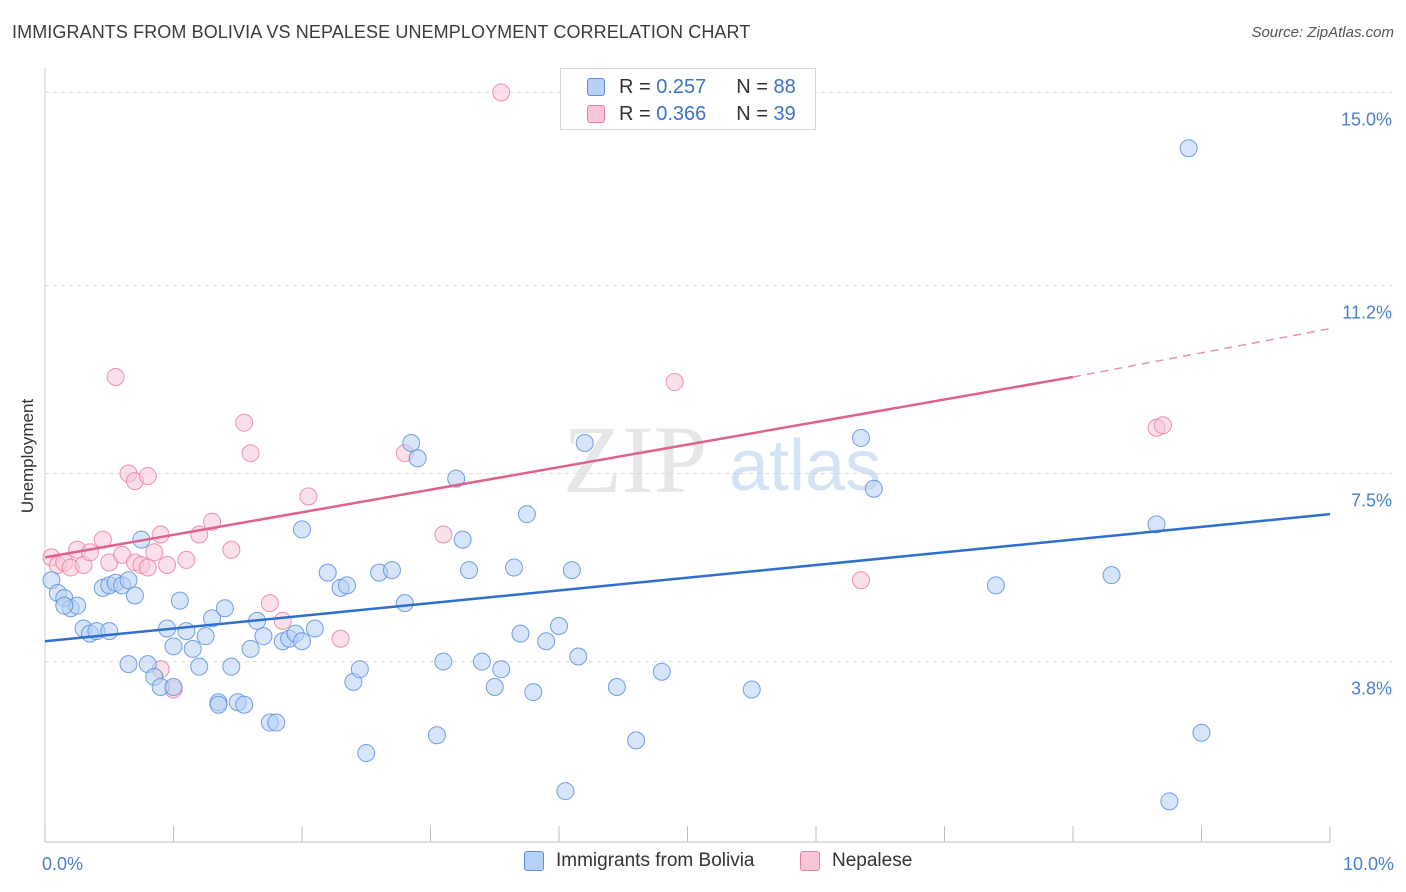  I want to click on watermark-zip: ZIP, so click(635, 459).